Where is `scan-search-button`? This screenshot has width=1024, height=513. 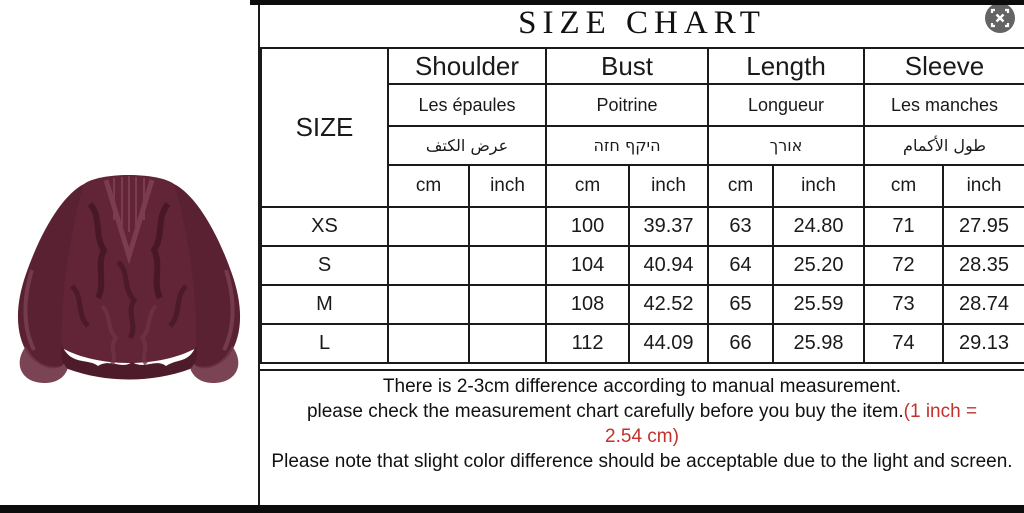
scan-search-button is located at coordinates (1000, 18).